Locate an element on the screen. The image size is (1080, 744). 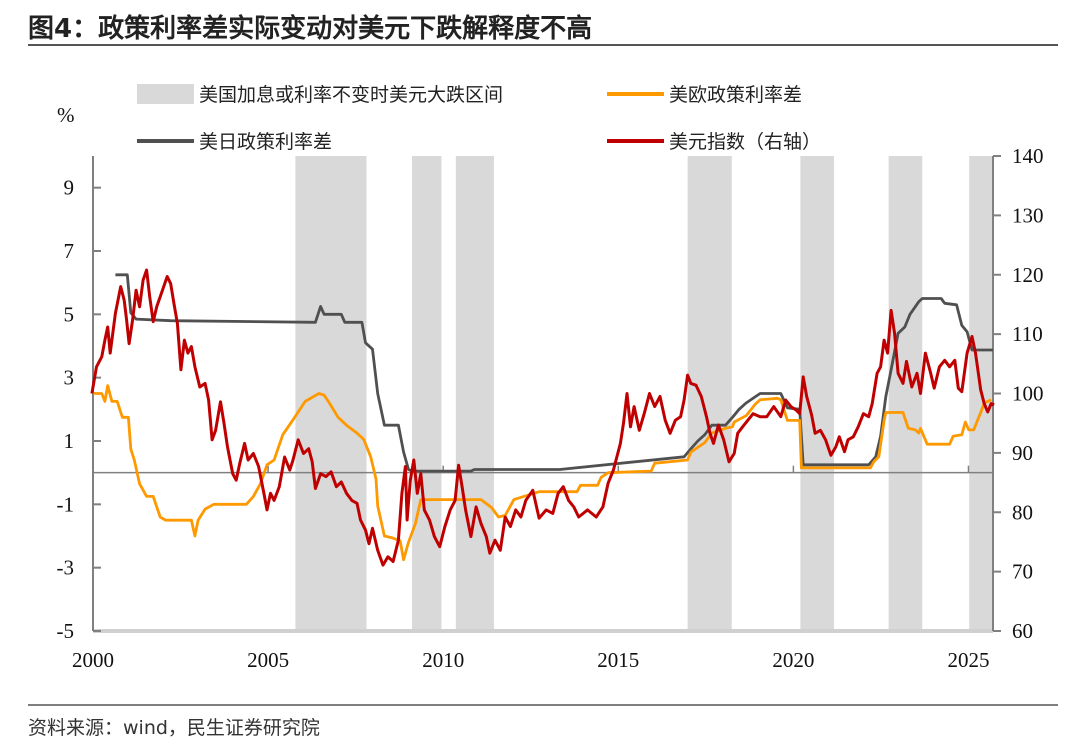
right-tick-label: 60 is located at coordinates (1022, 631).